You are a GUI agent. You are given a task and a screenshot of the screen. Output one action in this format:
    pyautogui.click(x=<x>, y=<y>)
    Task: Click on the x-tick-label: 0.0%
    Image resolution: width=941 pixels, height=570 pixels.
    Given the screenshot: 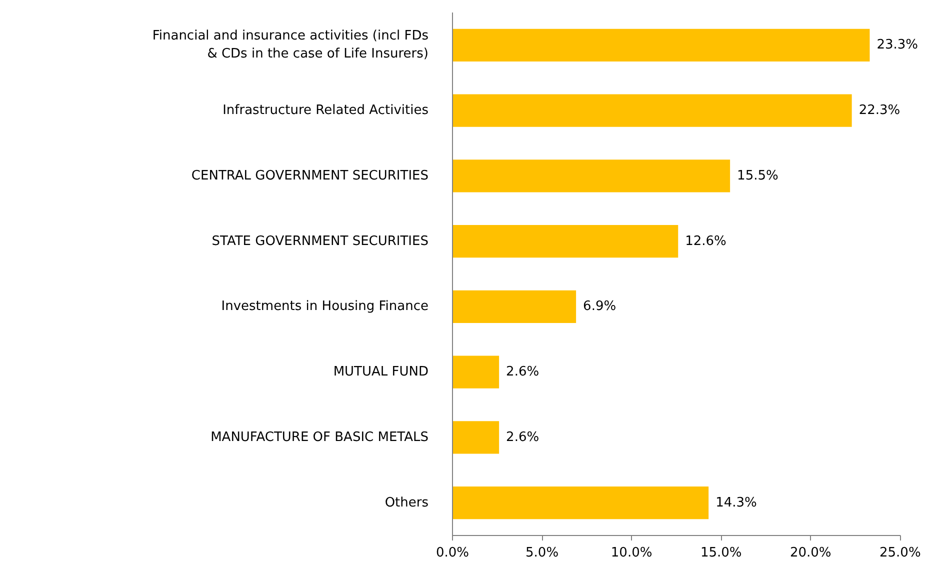 What is the action you would take?
    pyautogui.click(x=453, y=553)
    